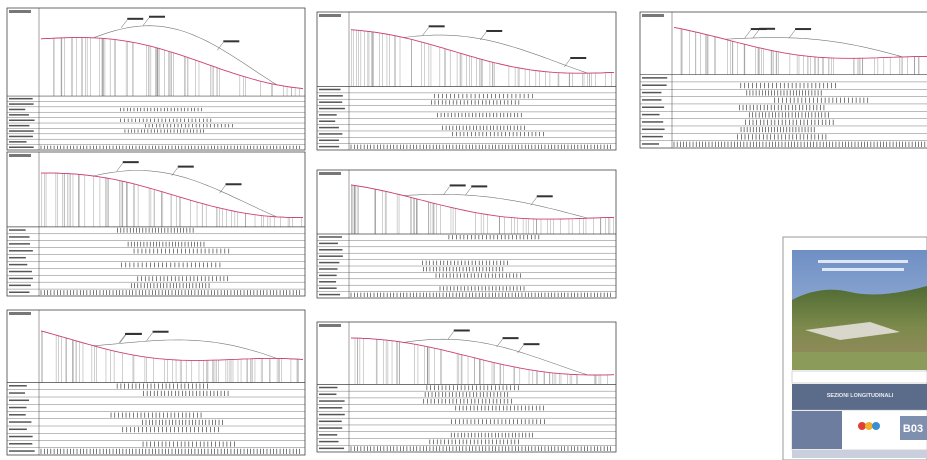  I want to click on cover-footer, so click(859, 454).